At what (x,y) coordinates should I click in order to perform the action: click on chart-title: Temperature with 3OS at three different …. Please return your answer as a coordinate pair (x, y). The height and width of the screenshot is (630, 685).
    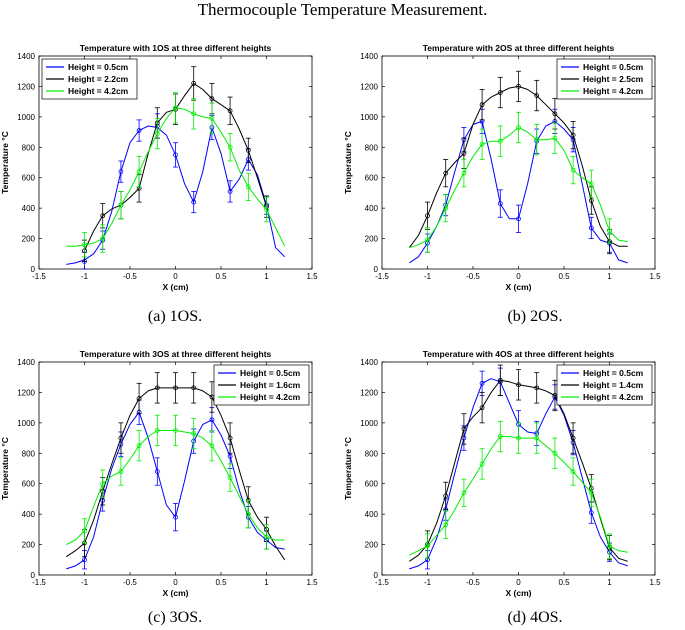
    Looking at the image, I should click on (176, 354).